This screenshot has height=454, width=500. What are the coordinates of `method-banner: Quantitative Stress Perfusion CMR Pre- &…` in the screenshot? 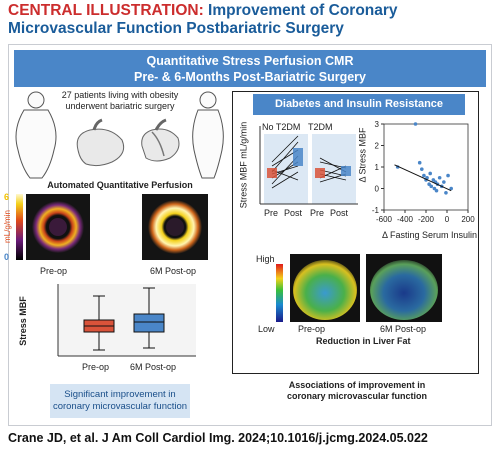 It's located at (250, 68).